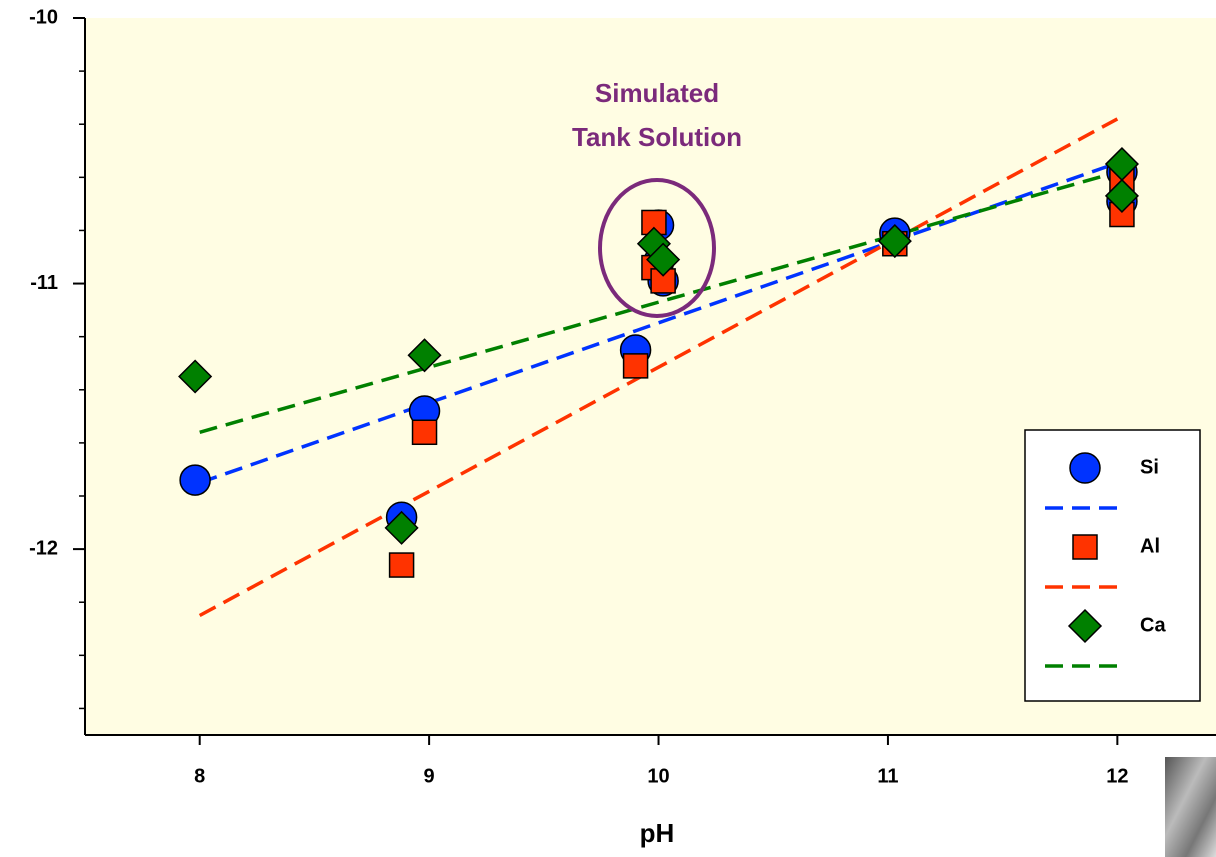 This screenshot has width=1216, height=857. Describe the element at coordinates (1153, 625) in the screenshot. I see `legend-label: Ca` at that location.